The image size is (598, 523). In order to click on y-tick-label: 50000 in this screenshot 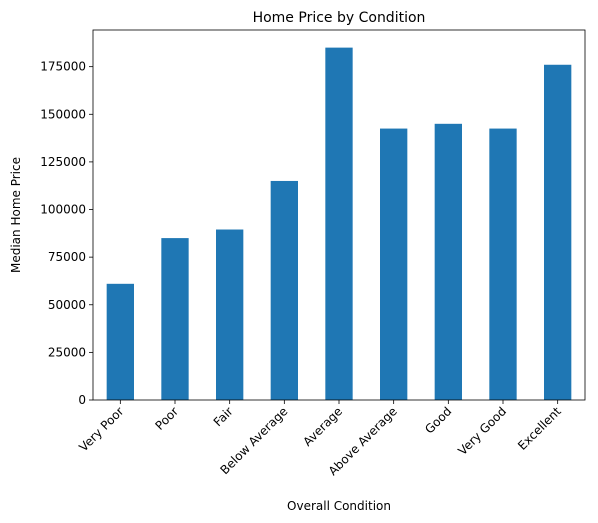, I will do `click(67, 305)`.